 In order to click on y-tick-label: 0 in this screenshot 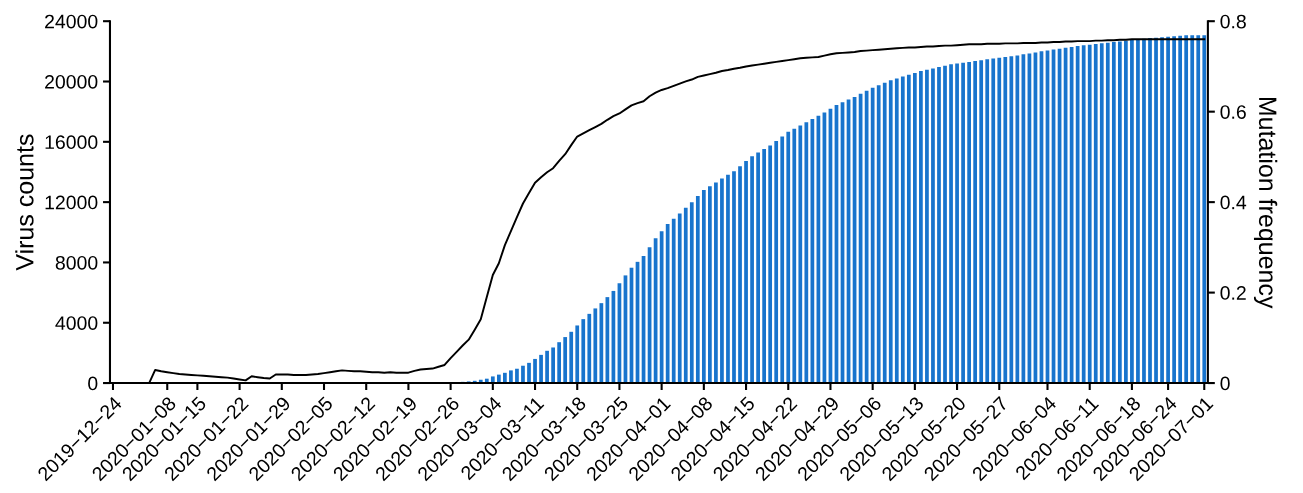, I will do `click(93, 383)`.